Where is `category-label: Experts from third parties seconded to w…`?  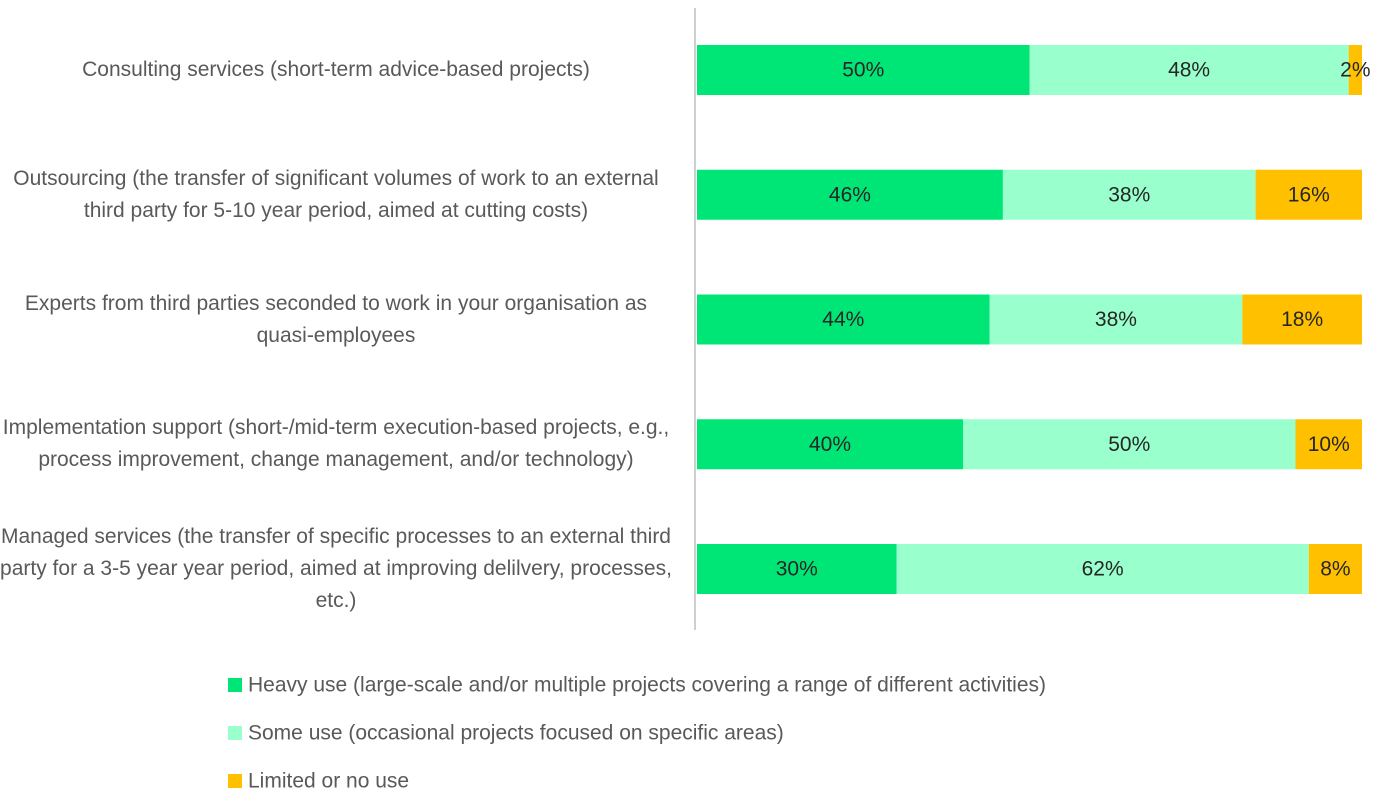 category-label: Experts from third parties seconded to w… is located at coordinates (336, 319).